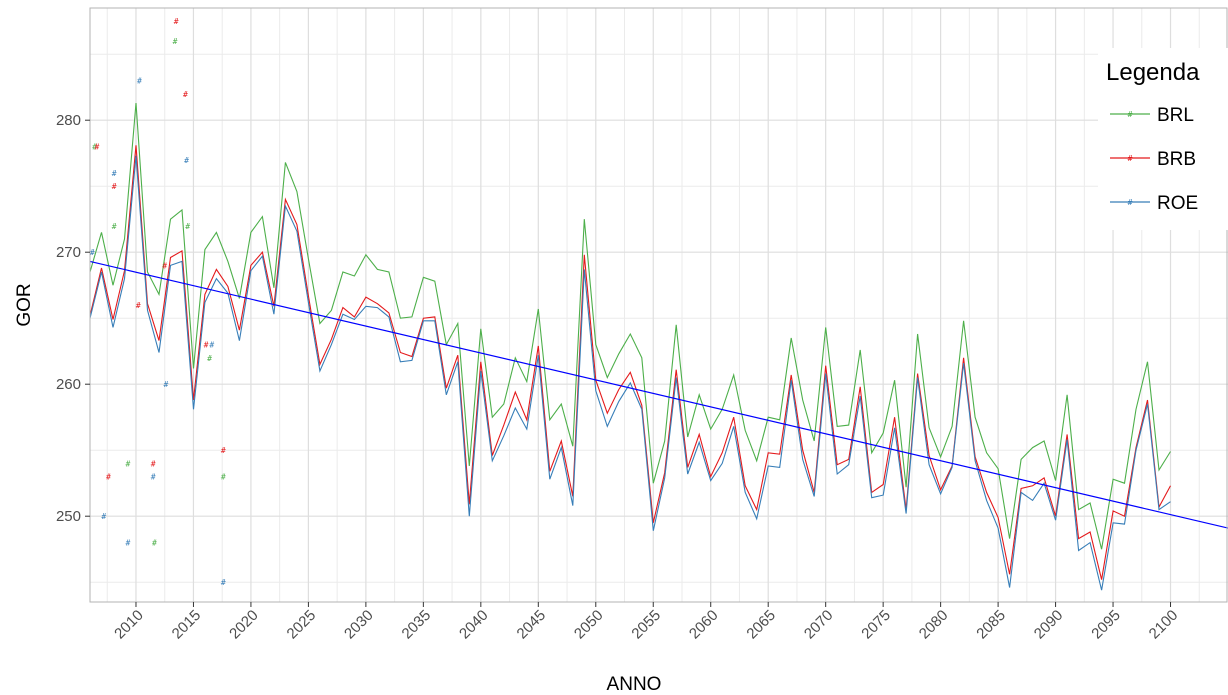 This screenshot has width=1228, height=695. What do you see at coordinates (68, 120) in the screenshot?
I see `y-tick-label: 280` at bounding box center [68, 120].